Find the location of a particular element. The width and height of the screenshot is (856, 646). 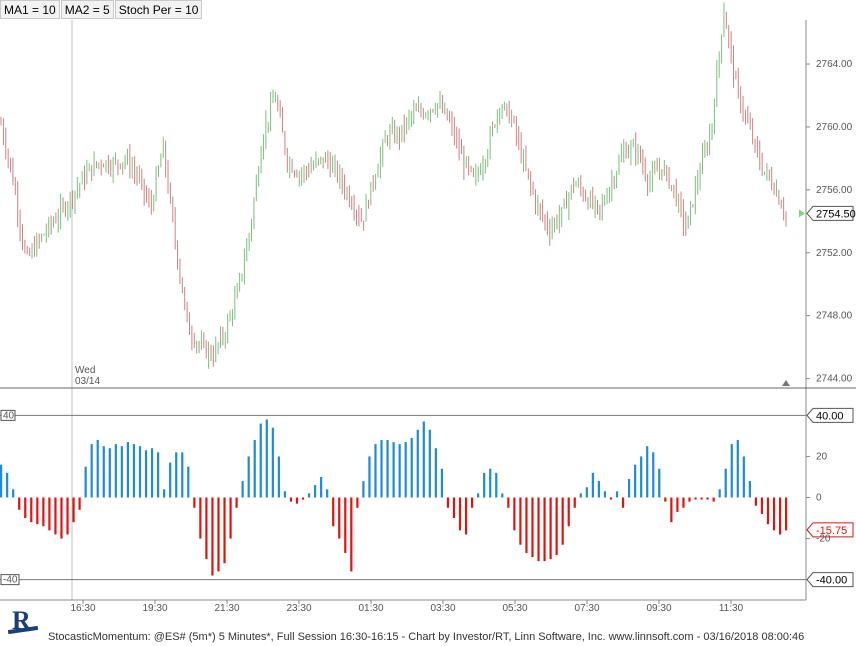

price-tick-label: 2752.00 is located at coordinates (834, 253).